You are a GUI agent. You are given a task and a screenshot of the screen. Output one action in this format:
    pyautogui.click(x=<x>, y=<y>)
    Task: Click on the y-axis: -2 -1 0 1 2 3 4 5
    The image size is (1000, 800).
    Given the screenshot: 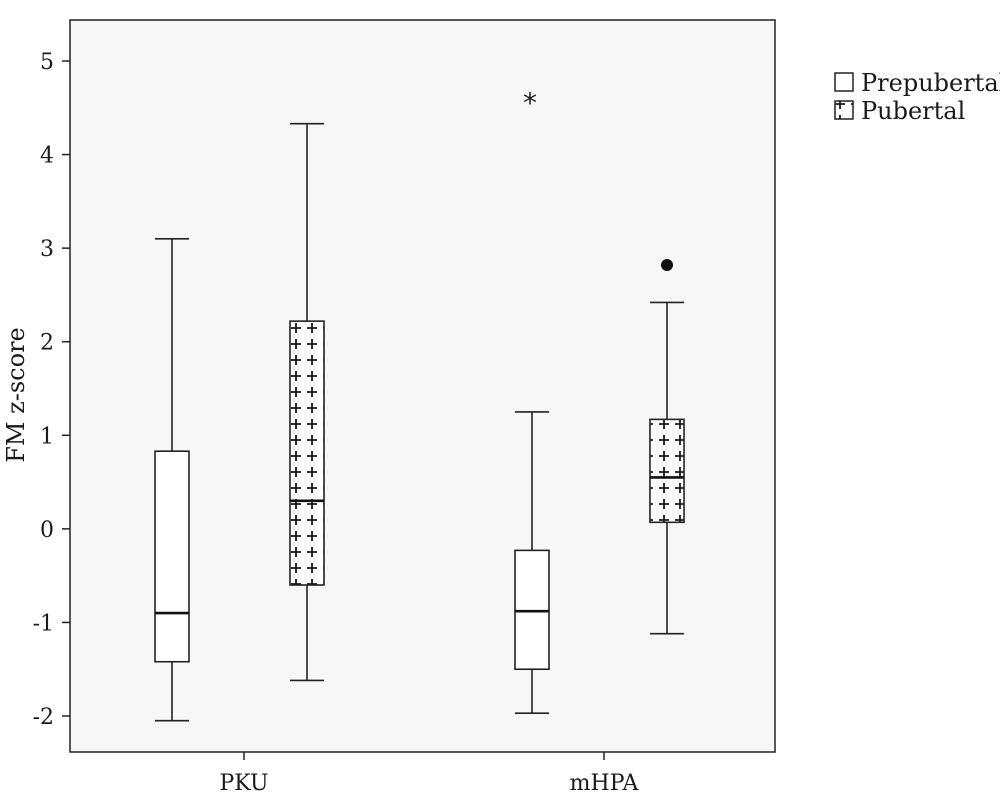 What is the action you would take?
    pyautogui.click(x=51, y=390)
    